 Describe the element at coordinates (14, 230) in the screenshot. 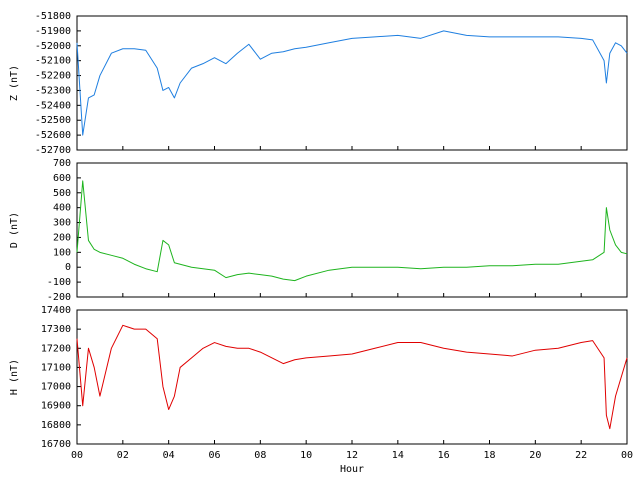

I see `y-axis-label: D (nT)` at that location.